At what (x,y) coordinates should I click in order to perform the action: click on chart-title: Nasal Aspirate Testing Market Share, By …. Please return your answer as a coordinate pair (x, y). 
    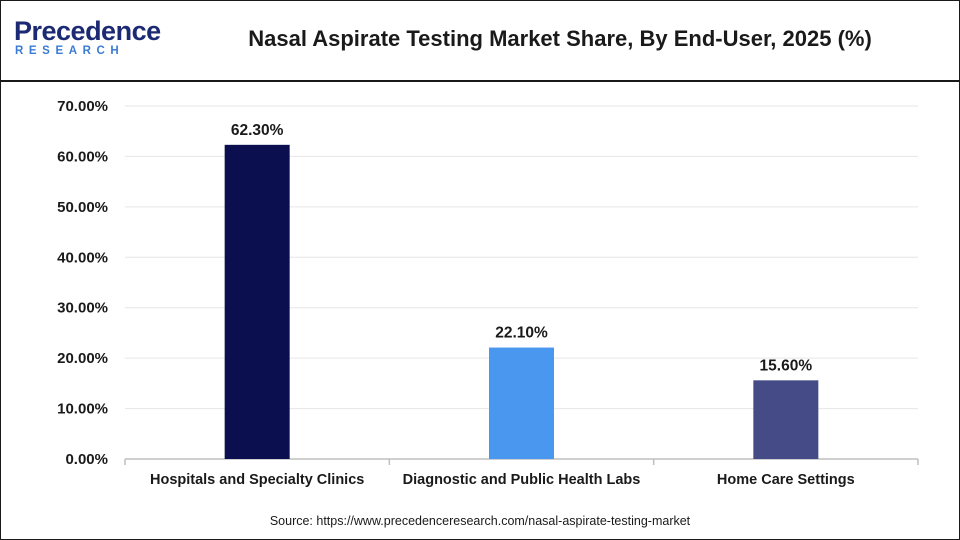
    Looking at the image, I should click on (560, 38).